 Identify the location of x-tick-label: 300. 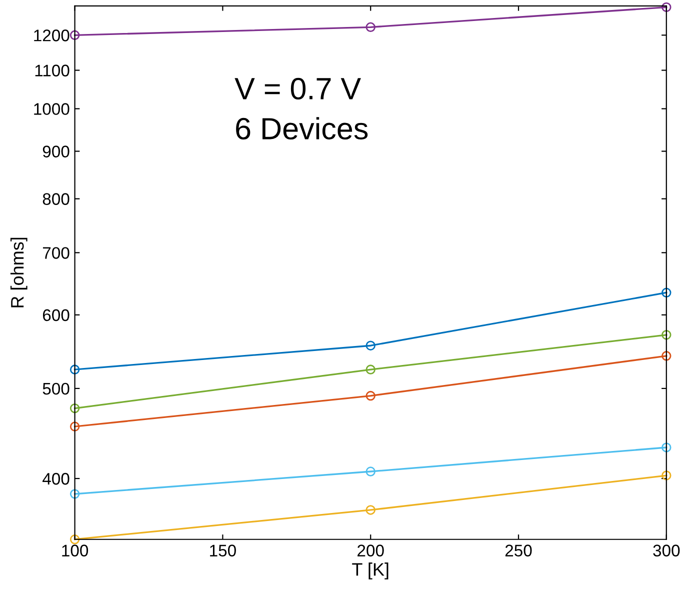
(666, 550).